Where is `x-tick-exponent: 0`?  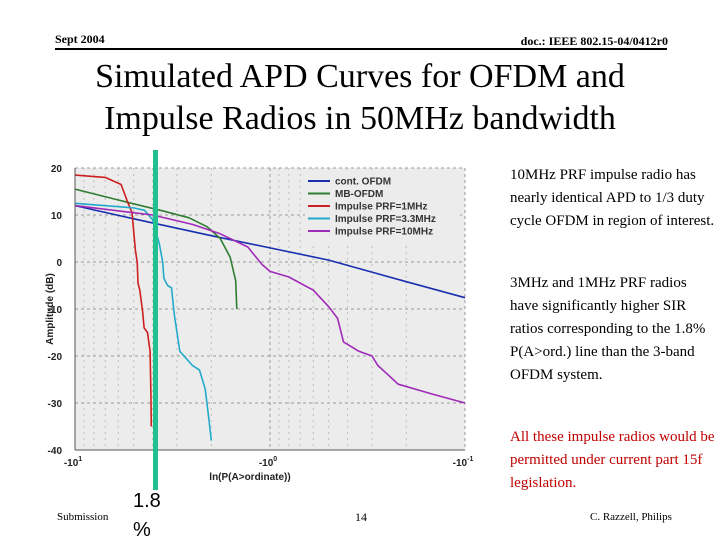
x-tick-exponent: 0 is located at coordinates (275, 459).